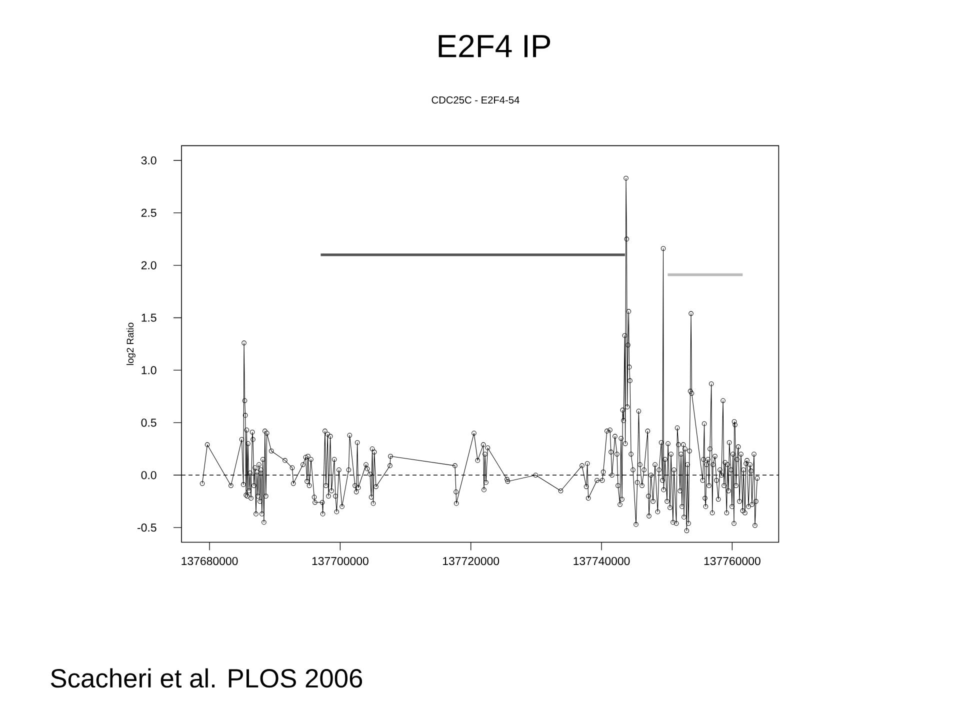  Describe the element at coordinates (210, 561) in the screenshot. I see `x-tick-label: 137680000` at that location.